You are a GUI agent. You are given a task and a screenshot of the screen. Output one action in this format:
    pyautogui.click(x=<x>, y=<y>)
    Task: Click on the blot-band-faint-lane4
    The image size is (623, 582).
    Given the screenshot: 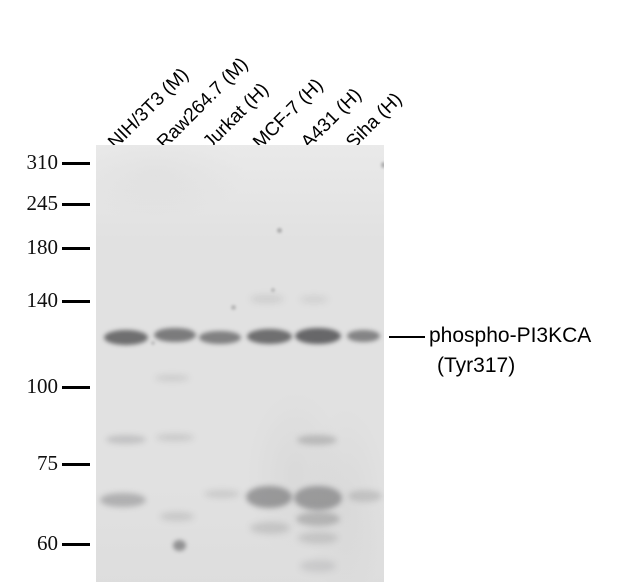 What is the action you would take?
    pyautogui.click(x=267, y=299)
    